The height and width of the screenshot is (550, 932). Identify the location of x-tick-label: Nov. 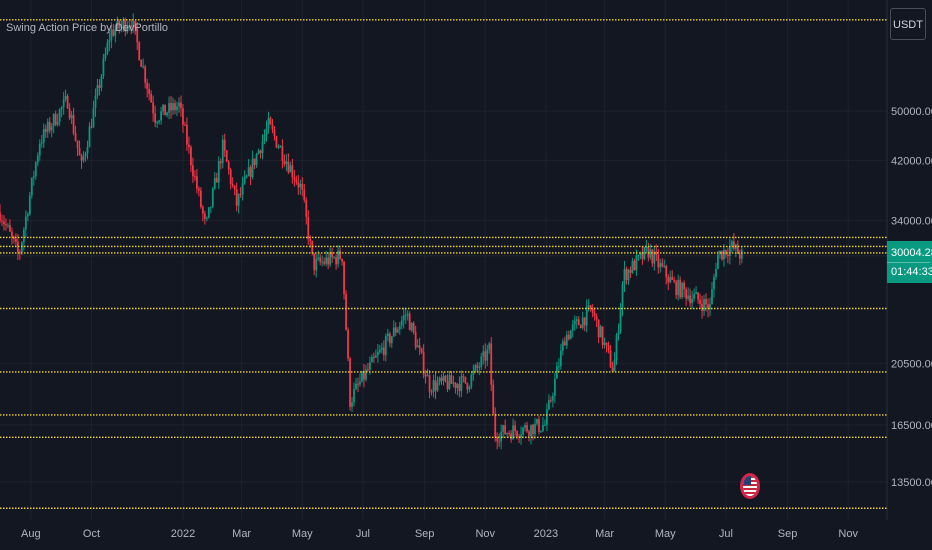
(848, 534).